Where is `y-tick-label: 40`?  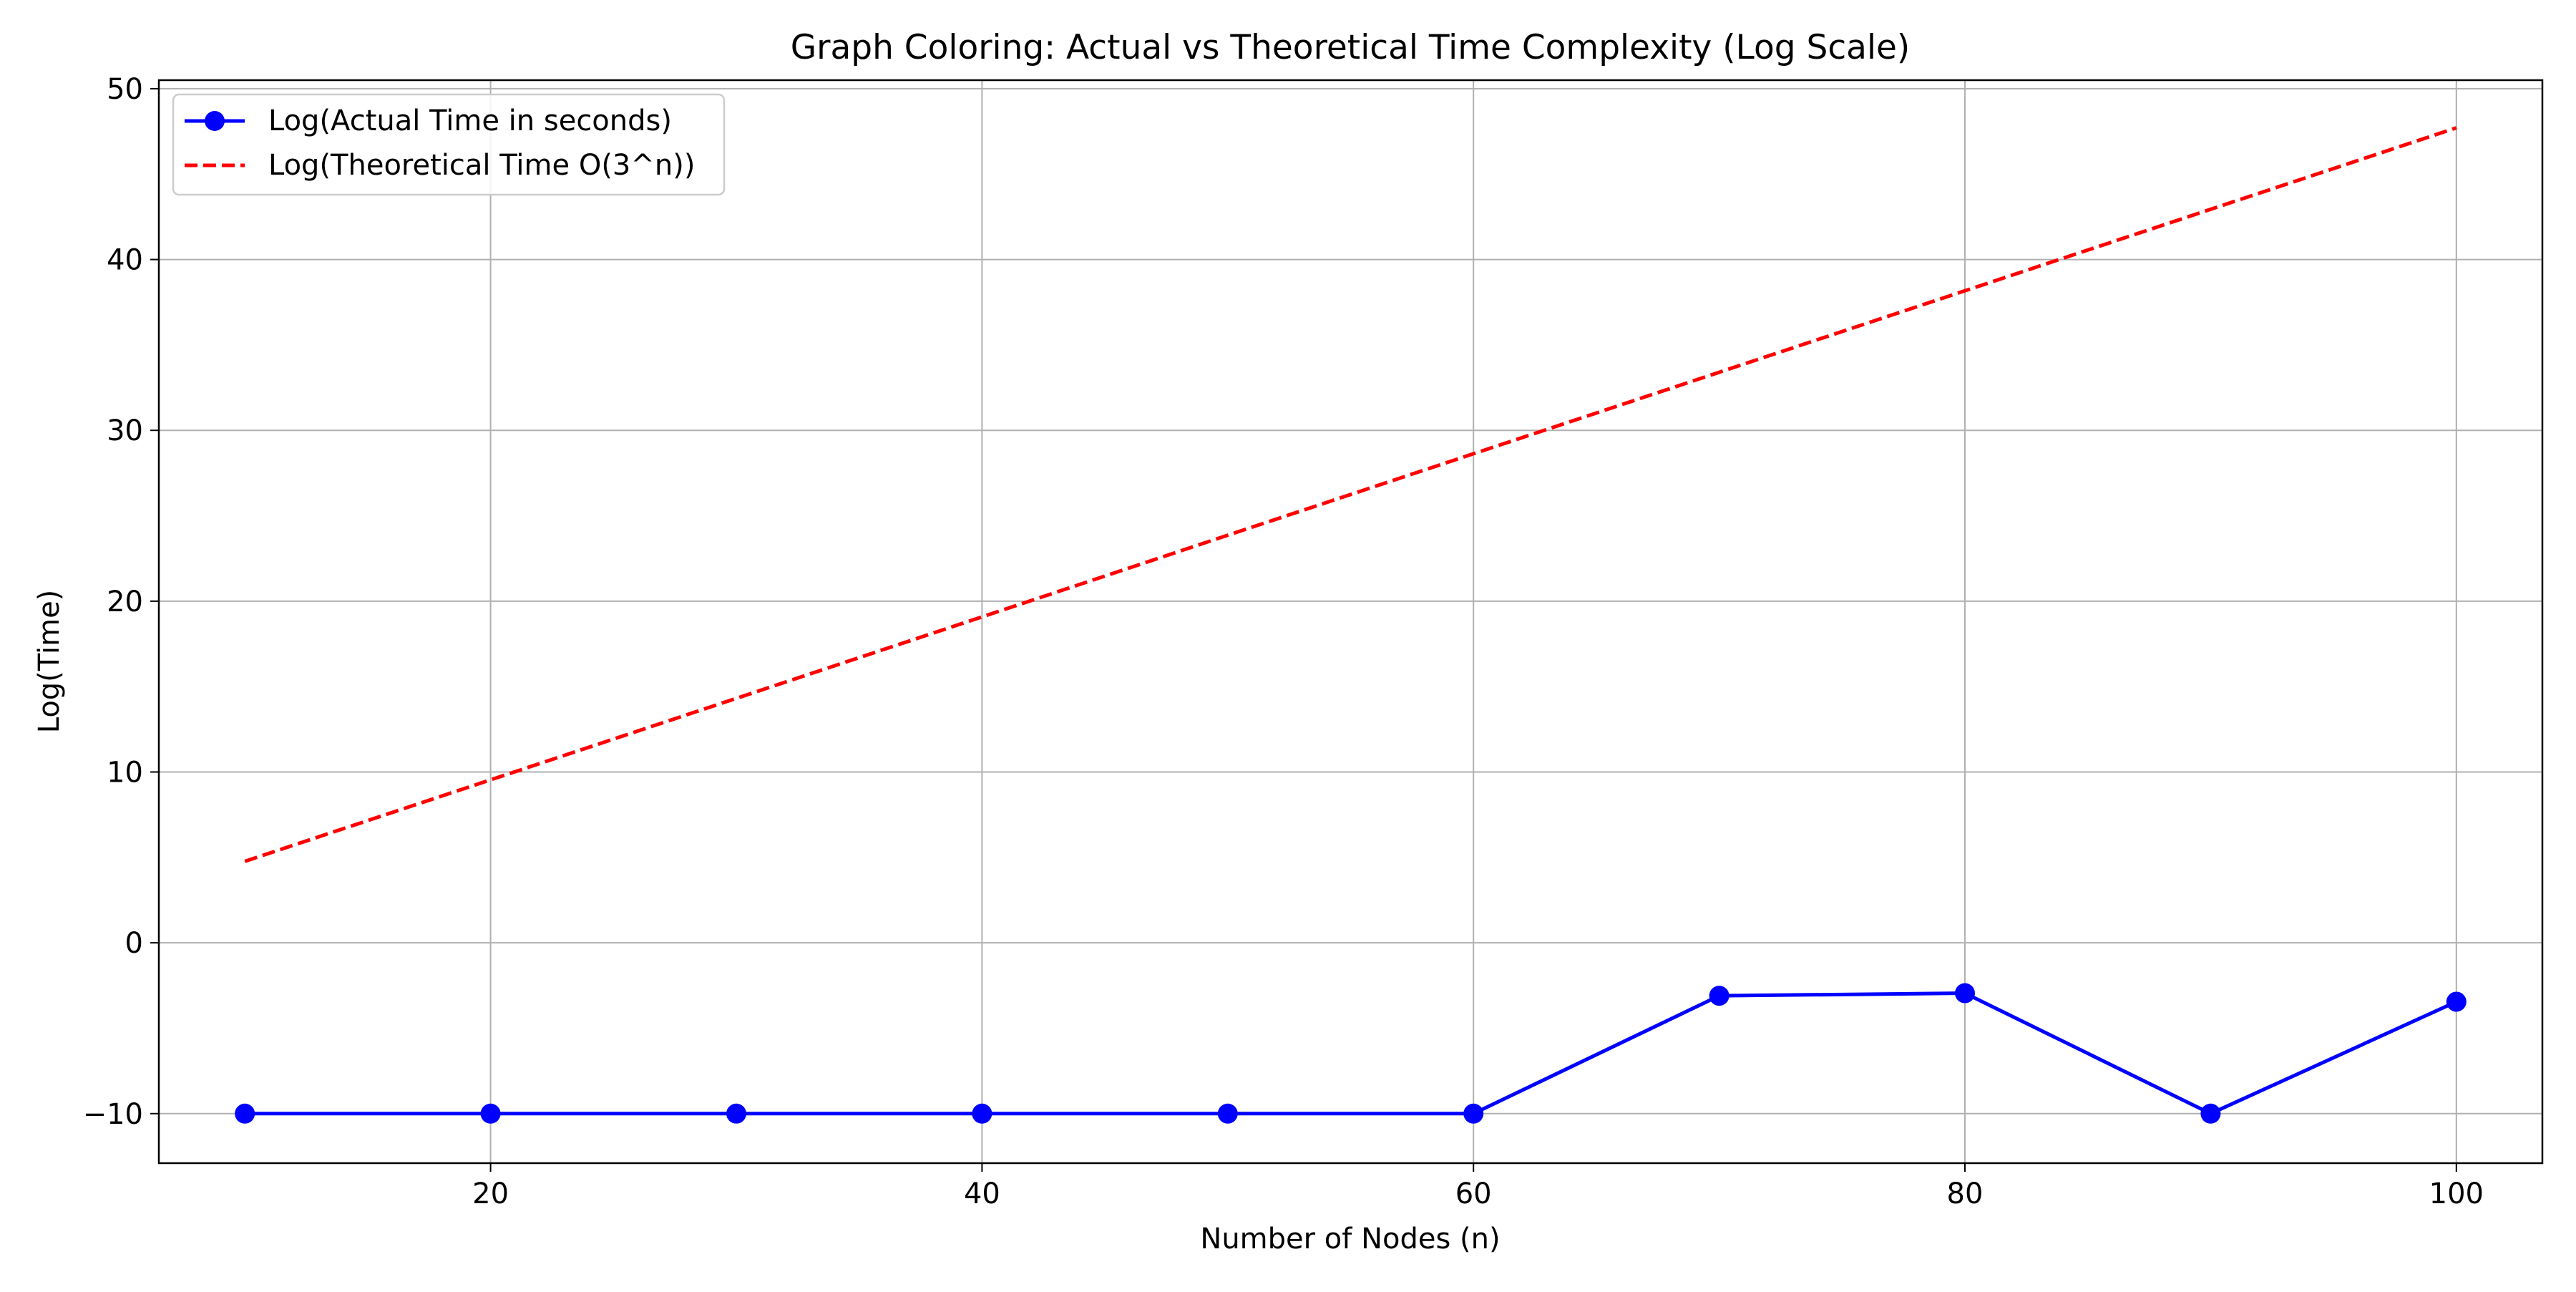 y-tick-label: 40 is located at coordinates (125, 260).